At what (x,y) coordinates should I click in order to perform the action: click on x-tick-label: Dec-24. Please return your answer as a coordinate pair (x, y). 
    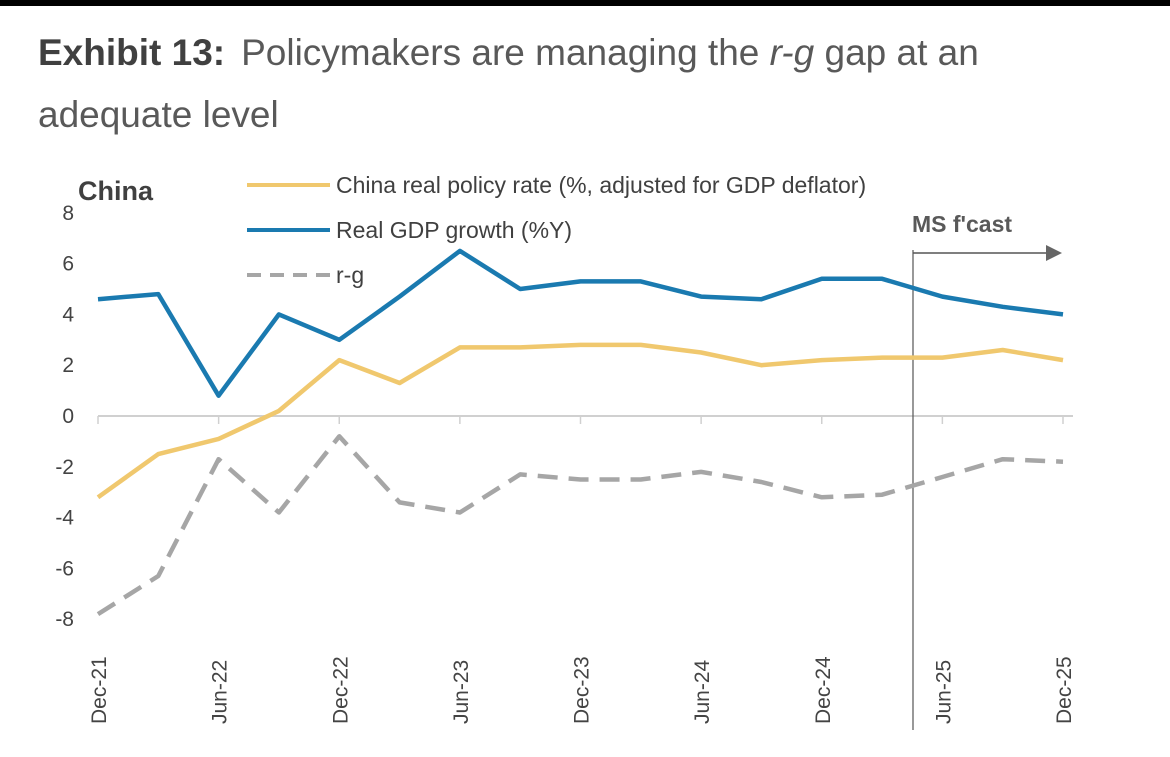
    Looking at the image, I should click on (823, 690).